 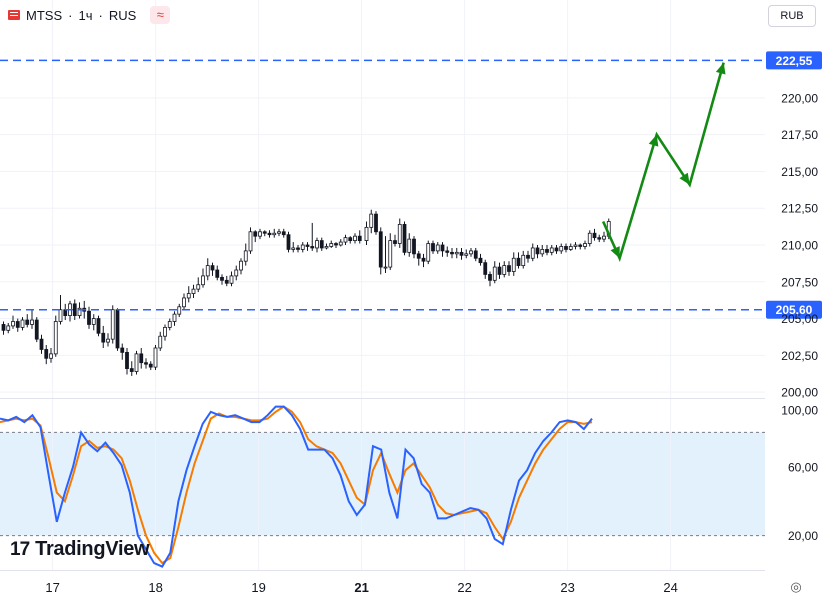 What do you see at coordinates (464, 587) in the screenshot?
I see `time-tick-label: 22` at bounding box center [464, 587].